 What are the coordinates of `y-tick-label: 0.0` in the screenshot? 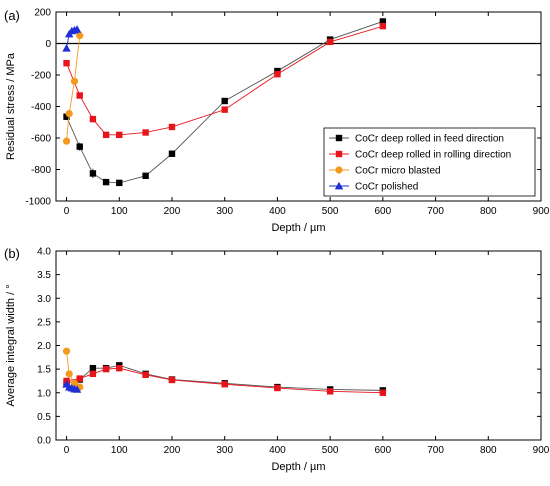 It's located at (44, 441).